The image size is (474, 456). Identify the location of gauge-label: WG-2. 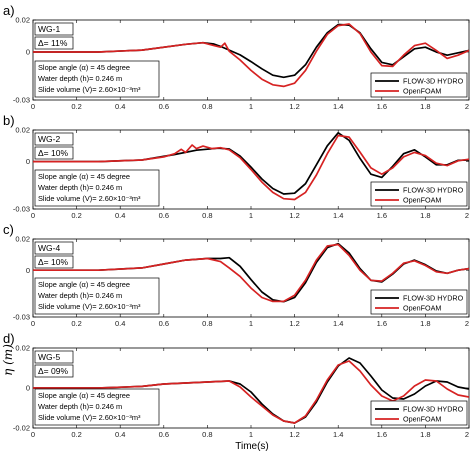
(49, 139).